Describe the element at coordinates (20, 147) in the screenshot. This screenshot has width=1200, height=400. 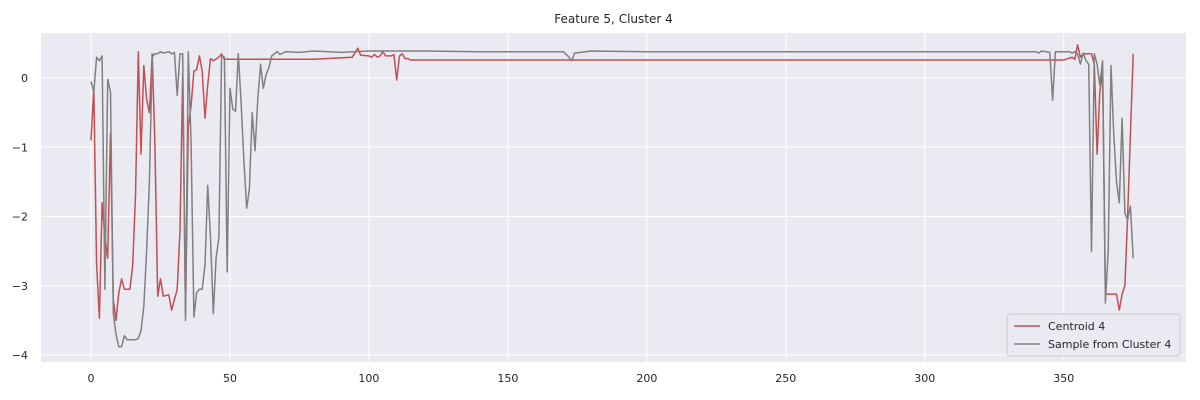
I see `y-tick-label: −1` at that location.